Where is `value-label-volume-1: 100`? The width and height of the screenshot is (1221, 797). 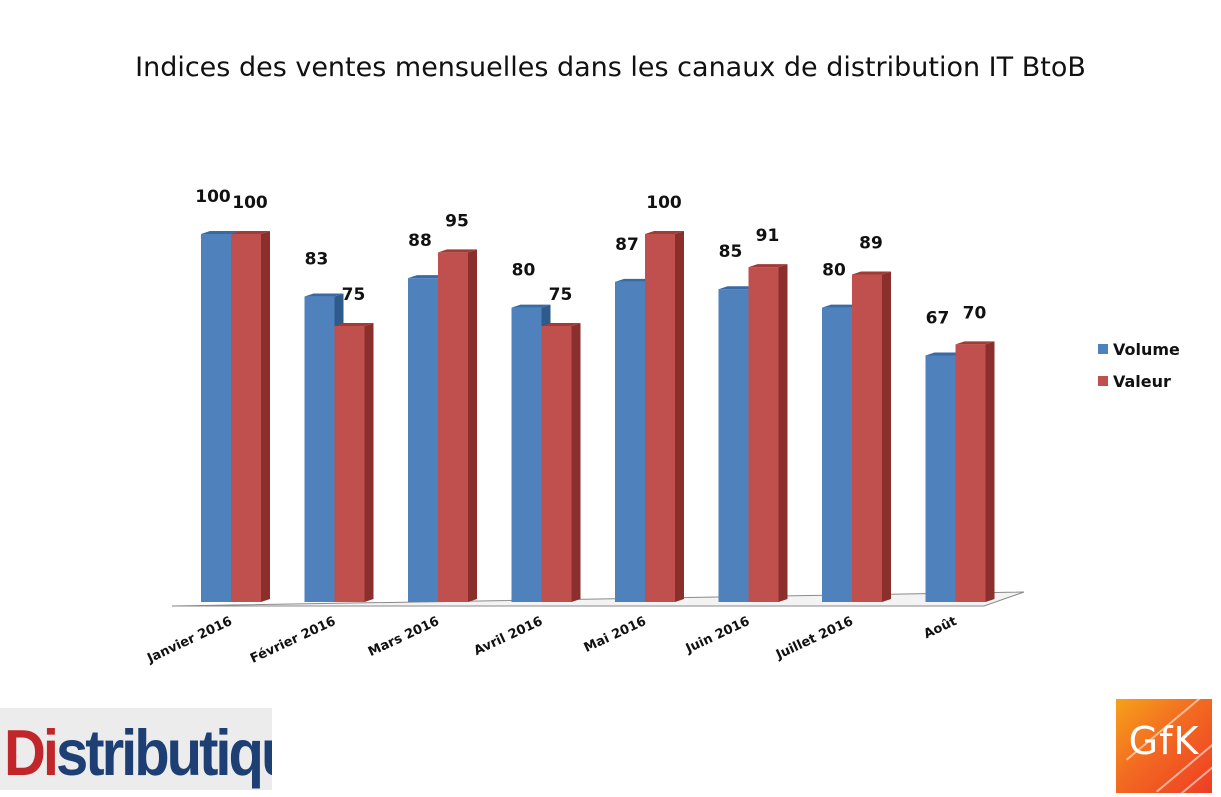
value-label-volume-1: 100 is located at coordinates (213, 197).